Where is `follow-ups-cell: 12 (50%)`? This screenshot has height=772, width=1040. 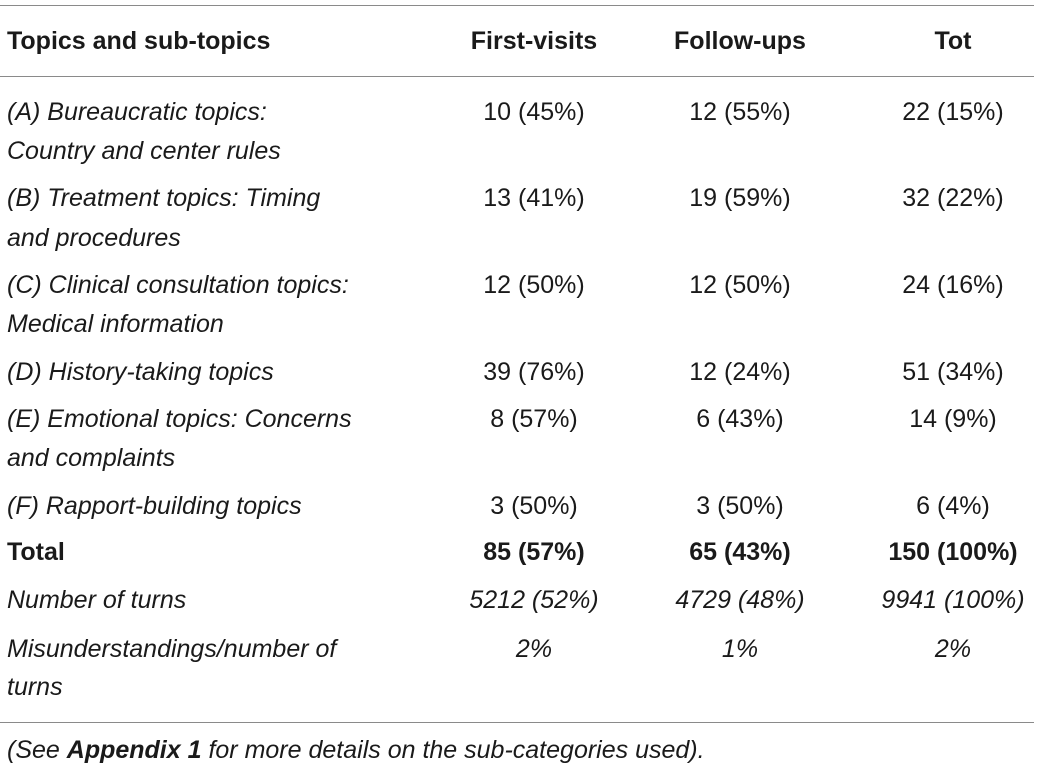 follow-ups-cell: 12 (50%) is located at coordinates (740, 285).